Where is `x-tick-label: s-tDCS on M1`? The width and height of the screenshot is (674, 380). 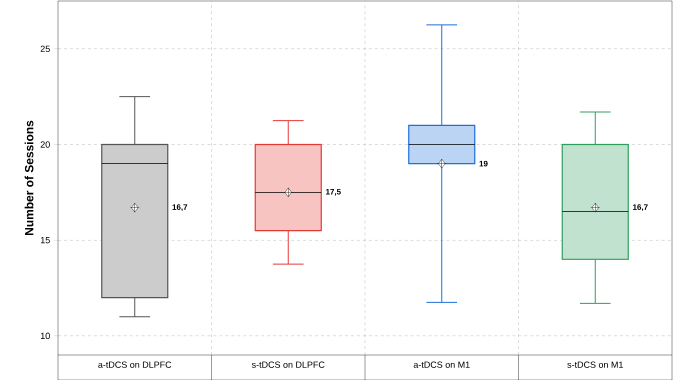
x-tick-label: s-tDCS on M1 is located at coordinates (595, 365).